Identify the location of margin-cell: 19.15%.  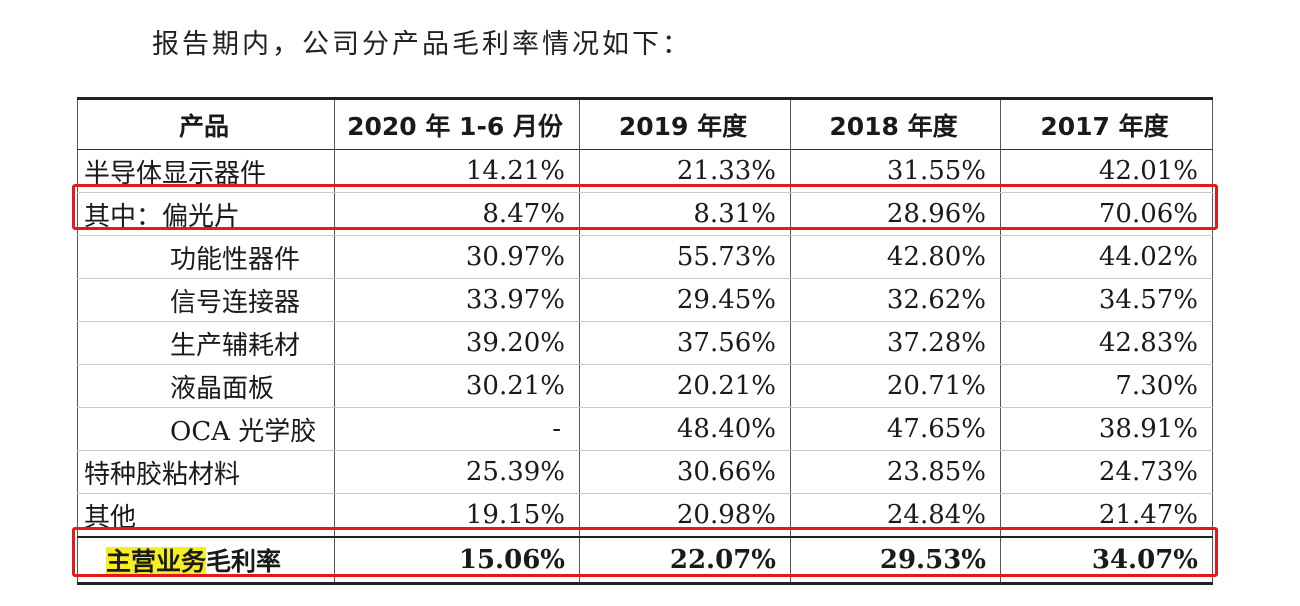
(457, 515).